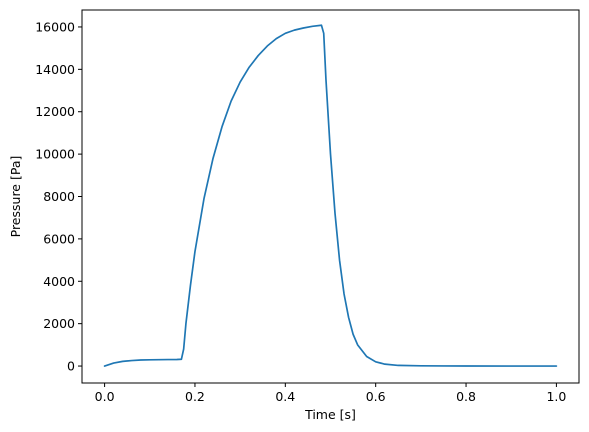  I want to click on x-axis-ticks: 0.0 0.2 0.4 0.6 0.8 1.0, so click(330, 393).